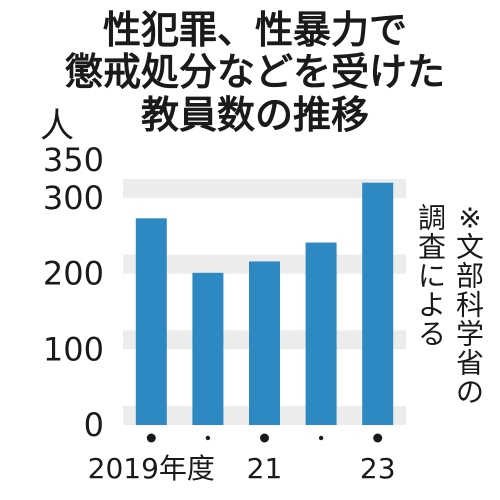 The height and width of the screenshot is (500, 500). What do you see at coordinates (432, 218) in the screenshot?
I see `note-char: 調` at bounding box center [432, 218].